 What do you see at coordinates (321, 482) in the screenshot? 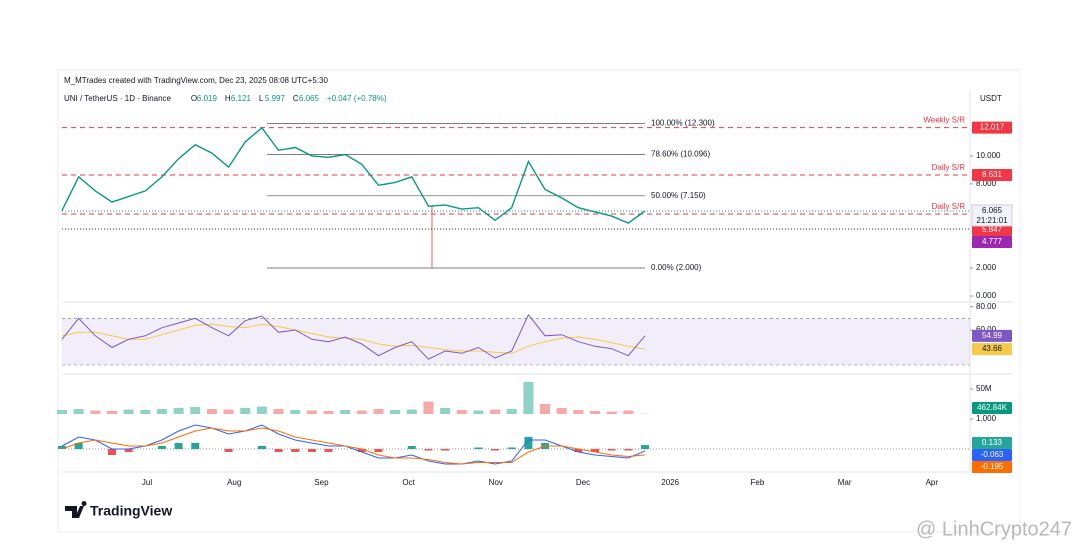
I see `x-tick-label: Sep` at bounding box center [321, 482].